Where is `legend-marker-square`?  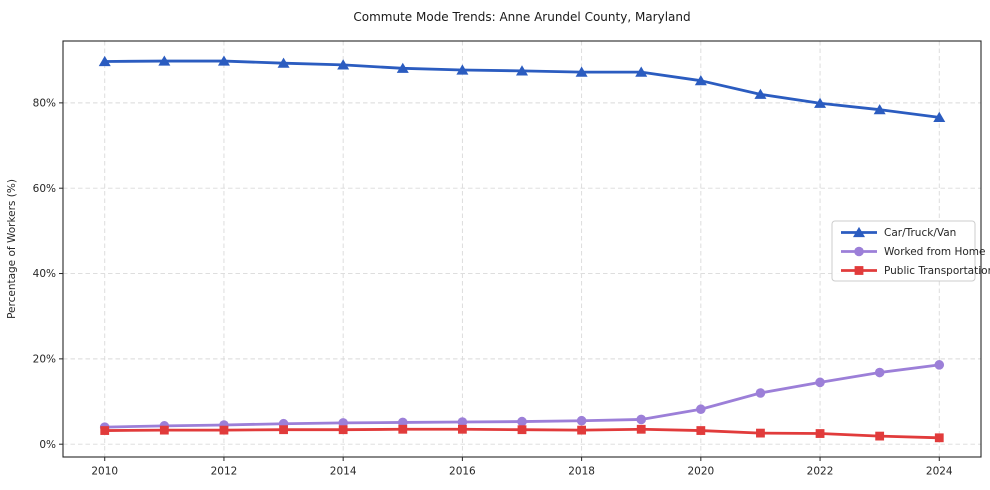
legend-marker-square is located at coordinates (859, 270).